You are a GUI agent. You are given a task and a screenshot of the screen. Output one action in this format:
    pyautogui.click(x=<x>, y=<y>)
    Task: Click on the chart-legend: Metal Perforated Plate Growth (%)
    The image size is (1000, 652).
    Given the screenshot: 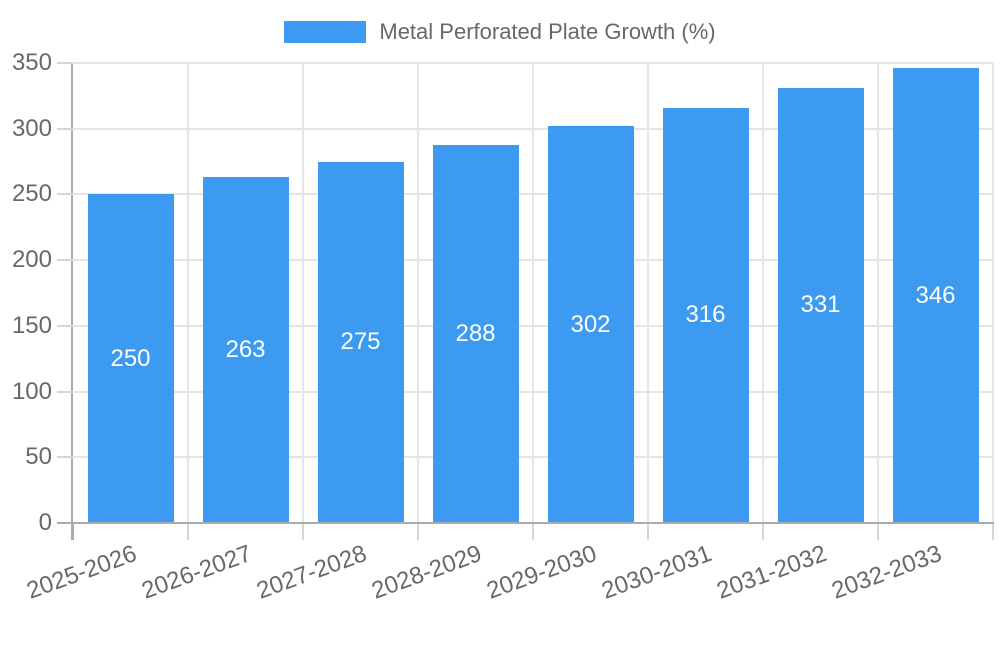 What is the action you would take?
    pyautogui.click(x=500, y=32)
    